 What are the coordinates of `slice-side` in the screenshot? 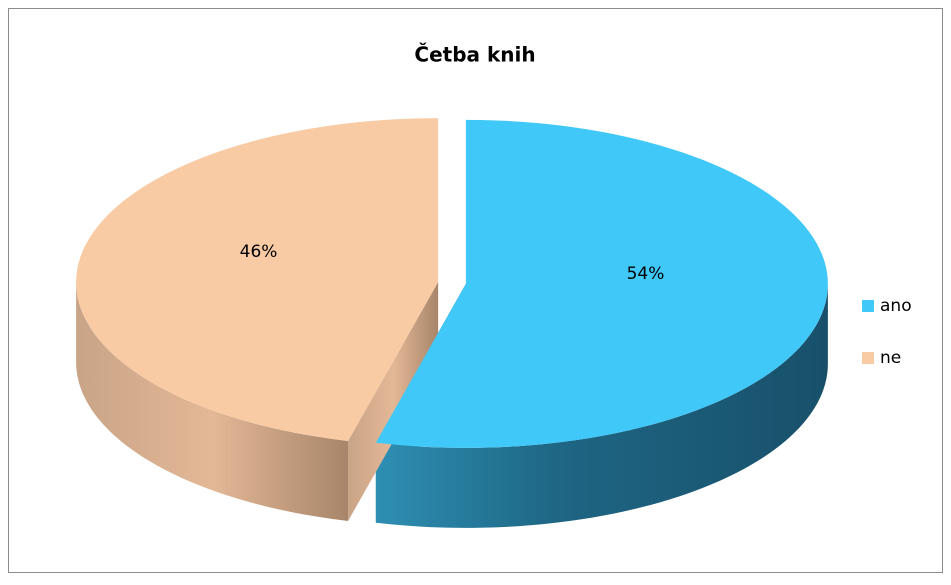 It's located at (393, 401).